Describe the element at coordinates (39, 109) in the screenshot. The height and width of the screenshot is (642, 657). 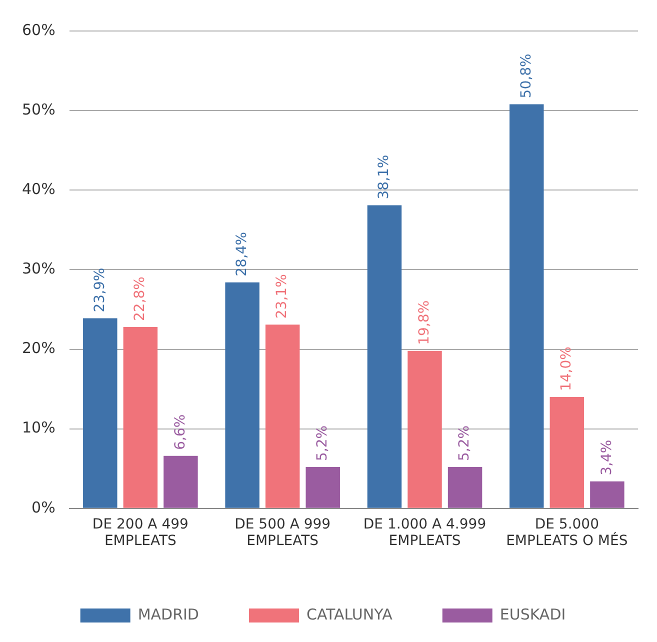
I see `y-tick-label: 50%` at that location.